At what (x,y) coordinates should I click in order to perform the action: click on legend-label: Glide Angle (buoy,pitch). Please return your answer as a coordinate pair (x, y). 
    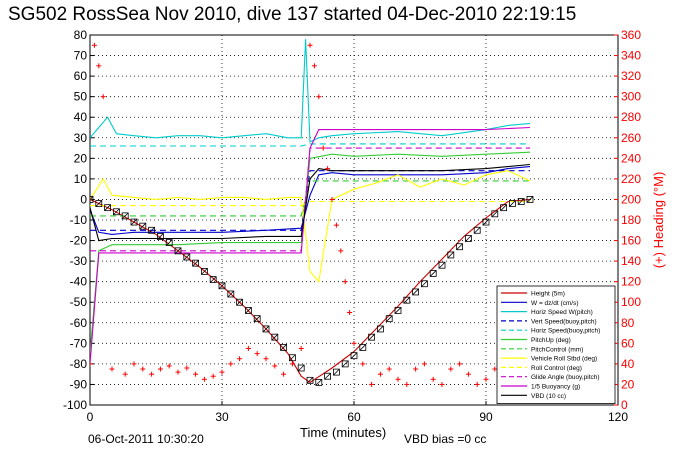
    Looking at the image, I should click on (565, 377).